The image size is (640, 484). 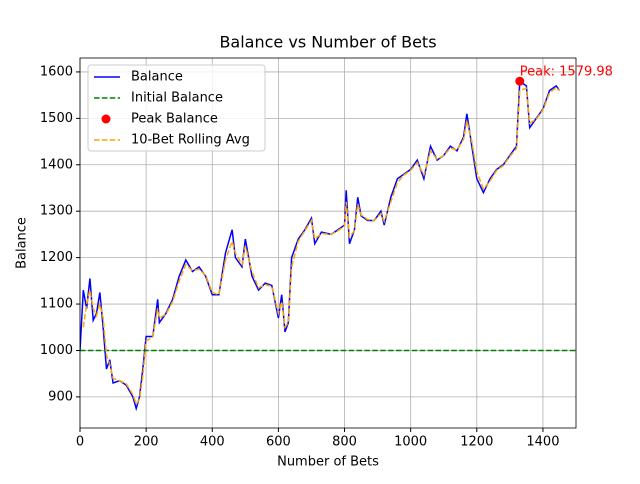 I want to click on legend-label: 10-Bet Rolling Avg, so click(x=190, y=140).